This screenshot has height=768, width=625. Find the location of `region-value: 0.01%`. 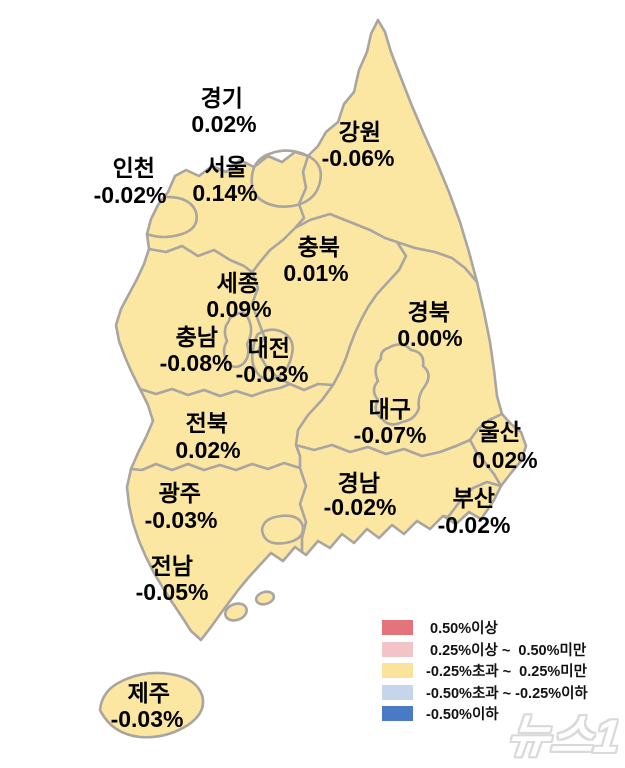

region-value: 0.01% is located at coordinates (315, 273).